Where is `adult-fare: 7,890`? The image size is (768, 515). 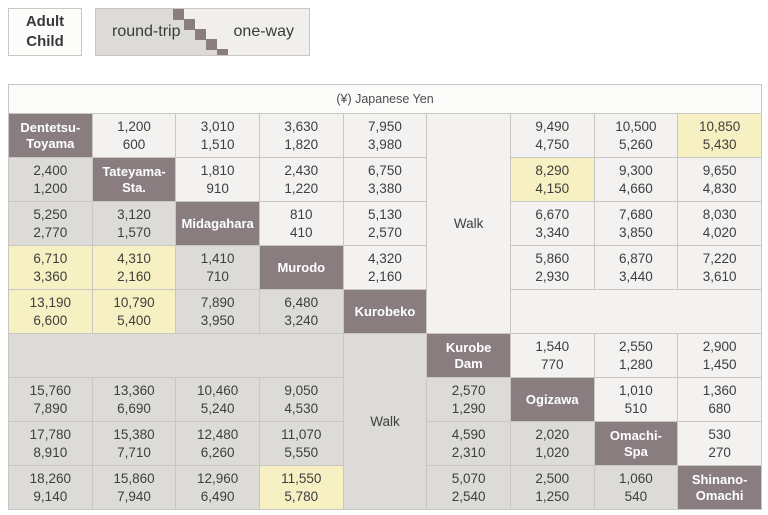
adult-fare: 7,890 is located at coordinates (217, 302).